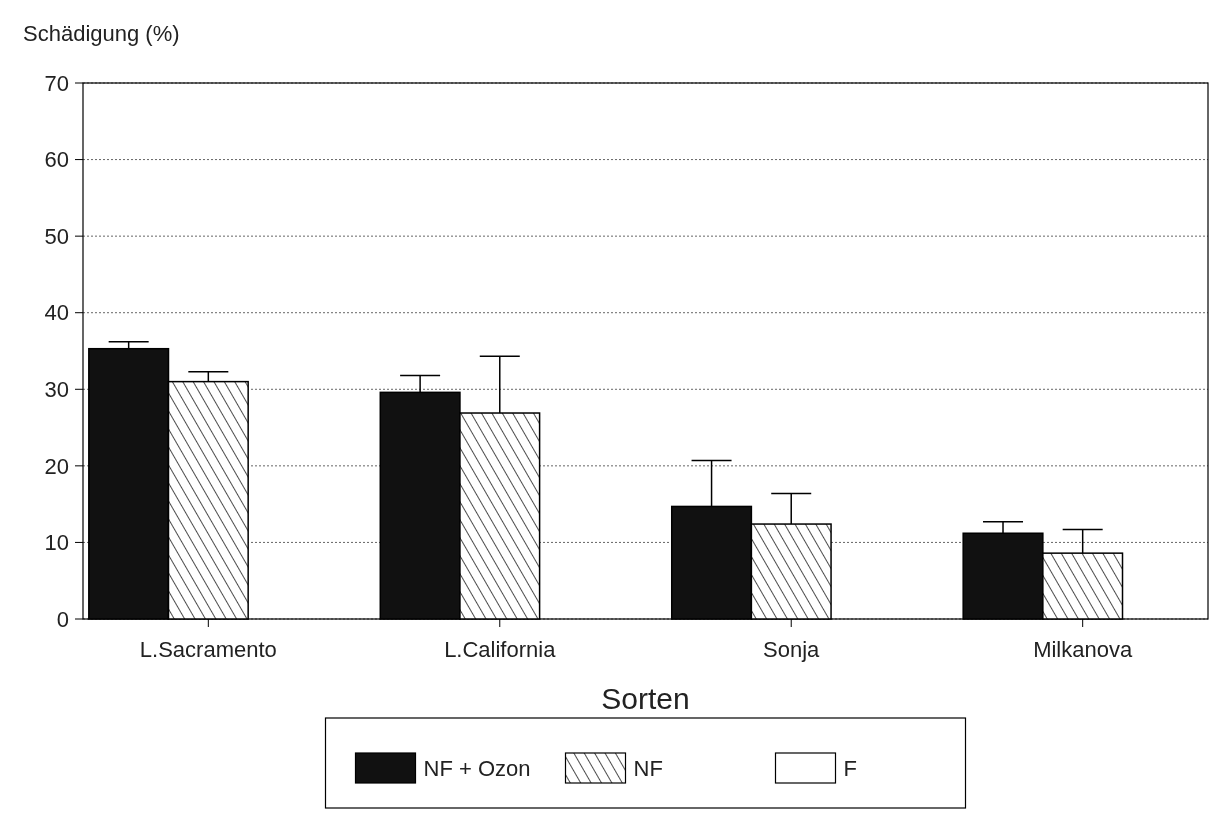 This screenshot has height=836, width=1226. What do you see at coordinates (56, 83) in the screenshot?
I see `y-tick-label: 70` at bounding box center [56, 83].